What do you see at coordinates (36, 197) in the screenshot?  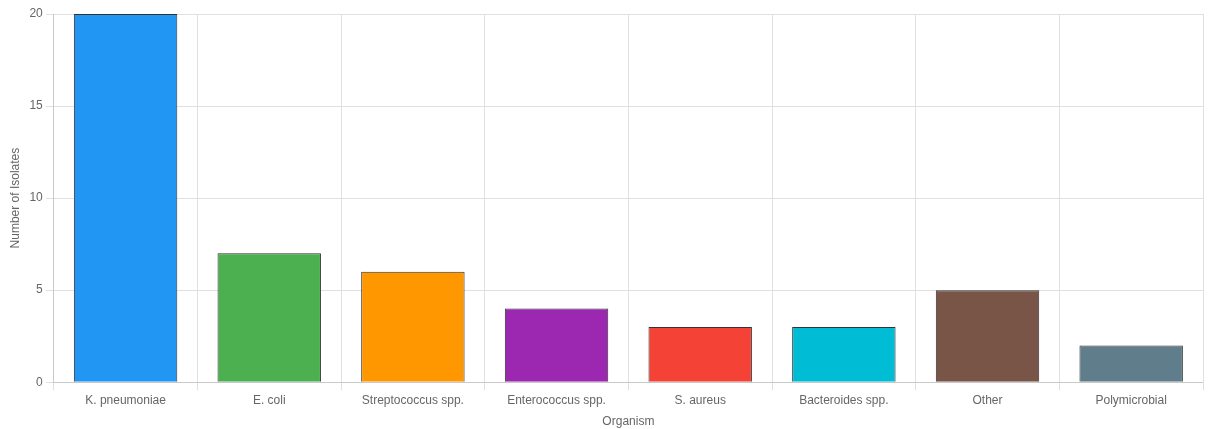 I see `y-tick-label: 10` at bounding box center [36, 197].